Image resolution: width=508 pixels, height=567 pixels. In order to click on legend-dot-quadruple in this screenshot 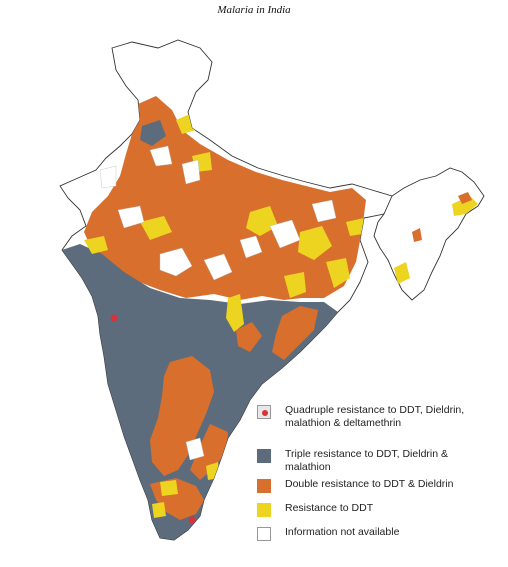, I will do `click(265, 413)`.